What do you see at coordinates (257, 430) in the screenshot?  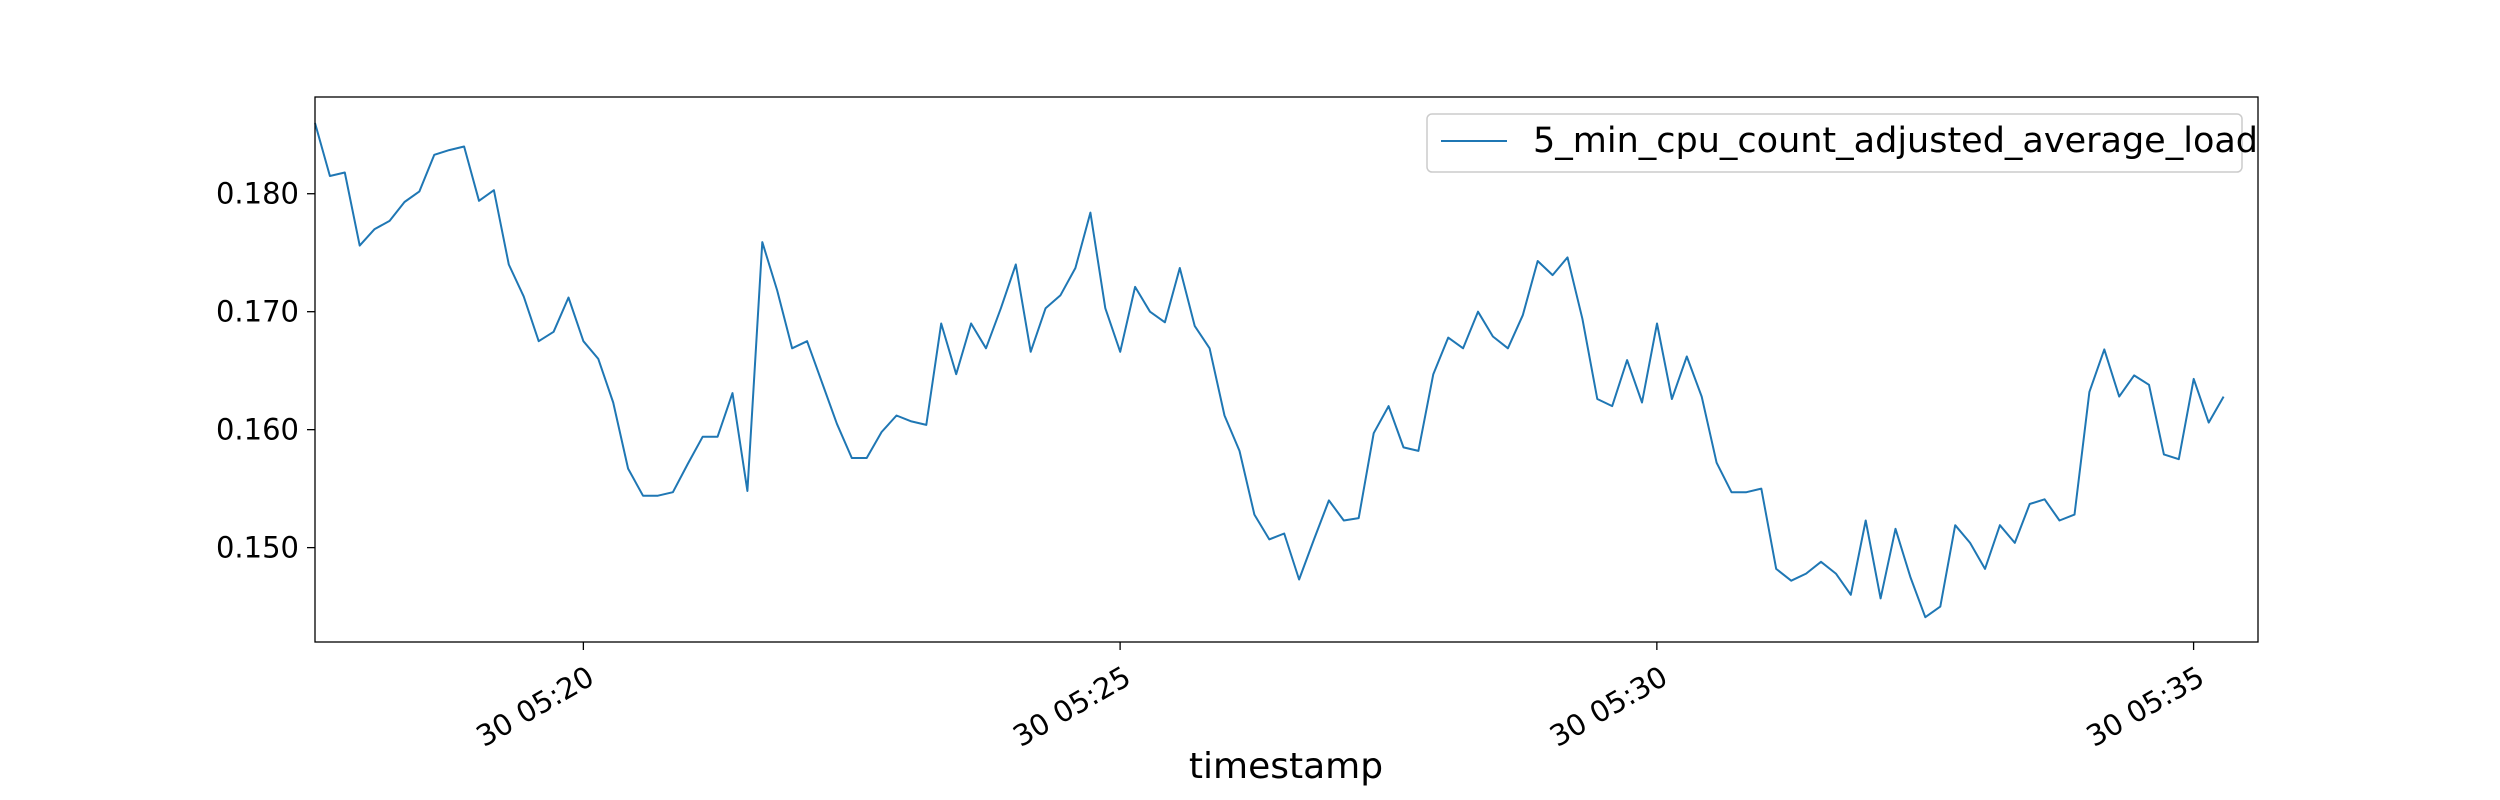 I see `y-tick-label: 0.160` at bounding box center [257, 430].